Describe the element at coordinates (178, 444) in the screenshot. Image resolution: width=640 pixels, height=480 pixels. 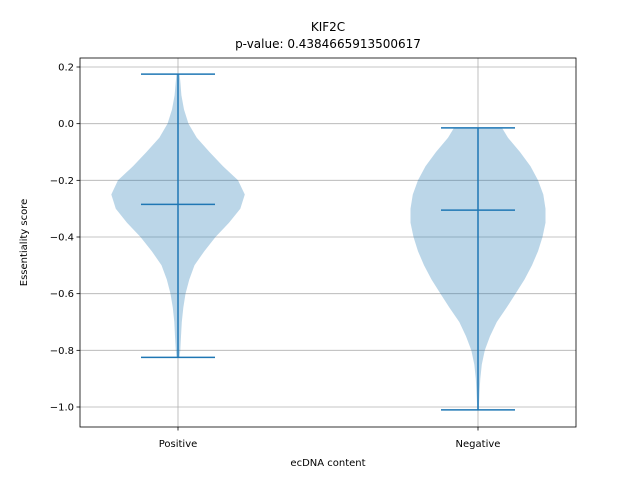
I see `x-tick-label: Positive` at that location.